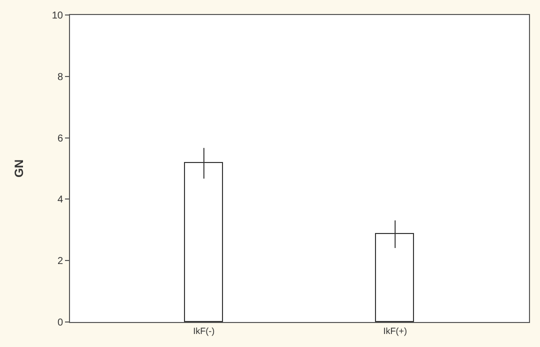 This screenshot has height=347, width=540. Describe the element at coordinates (60, 77) in the screenshot. I see `y-tick-label: 8` at that location.